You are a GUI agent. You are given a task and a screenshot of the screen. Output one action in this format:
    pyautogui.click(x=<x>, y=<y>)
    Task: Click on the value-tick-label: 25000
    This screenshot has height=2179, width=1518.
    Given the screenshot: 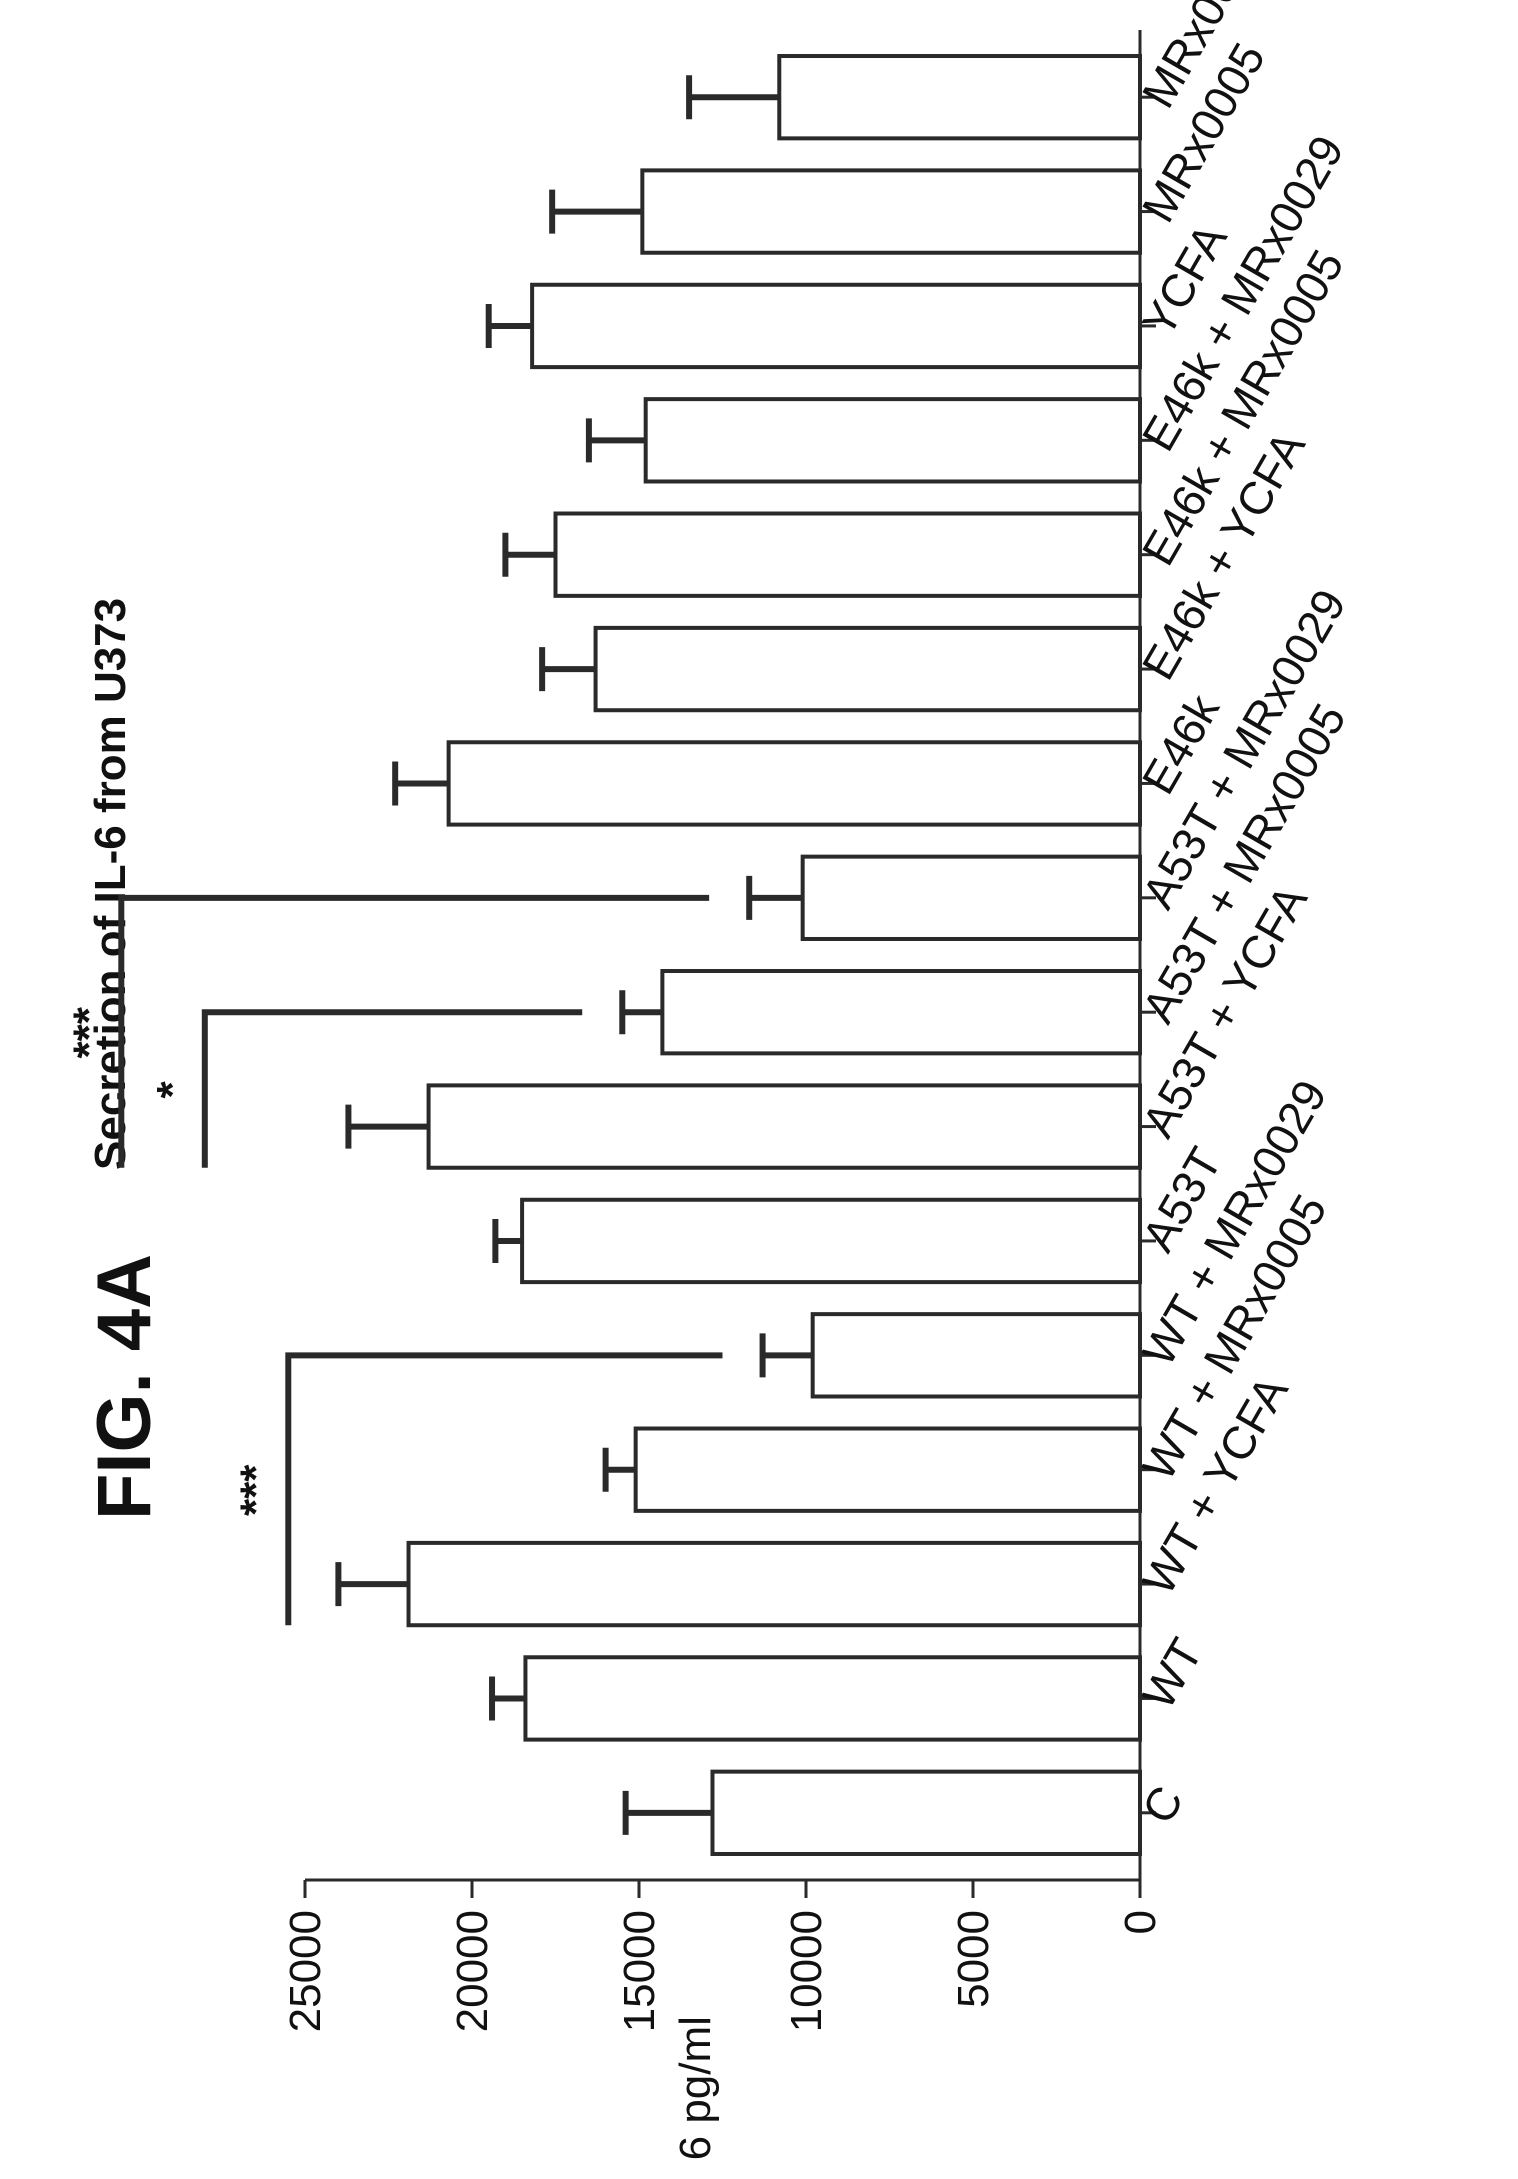 What is the action you would take?
    pyautogui.click(x=305, y=1971)
    